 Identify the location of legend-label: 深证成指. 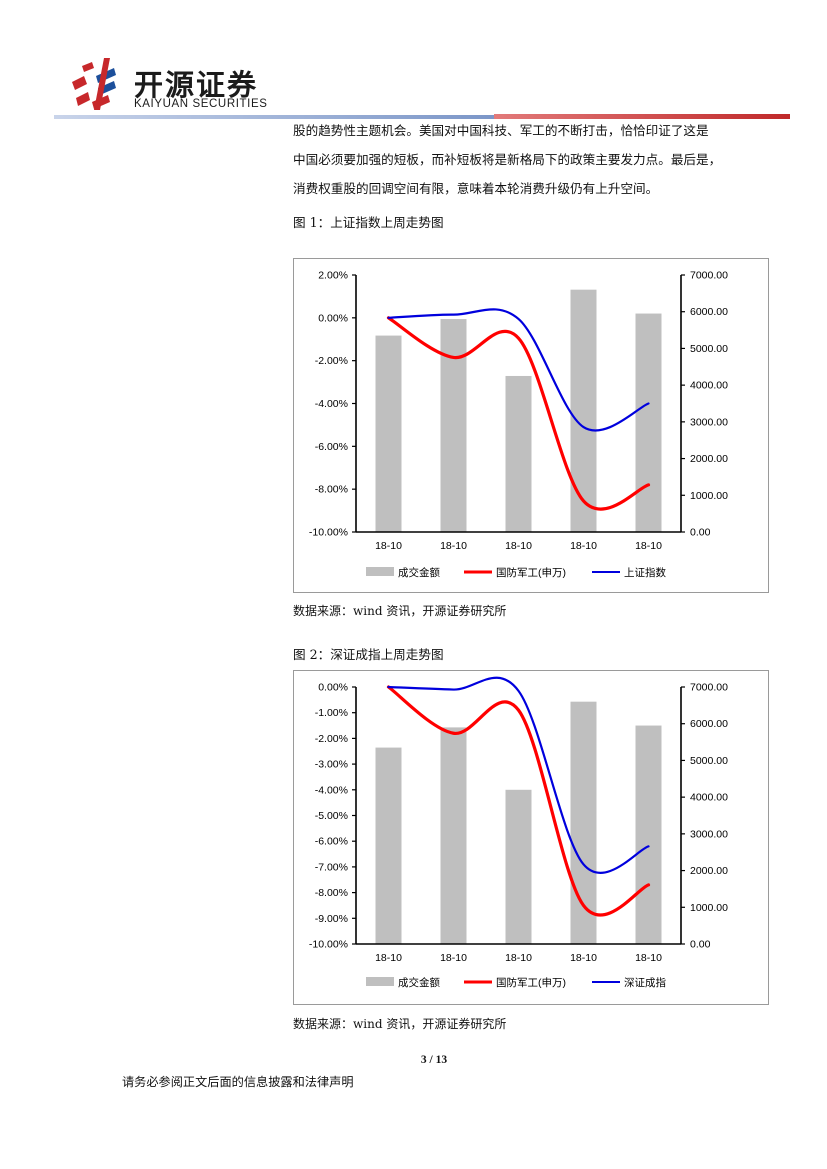
(645, 982).